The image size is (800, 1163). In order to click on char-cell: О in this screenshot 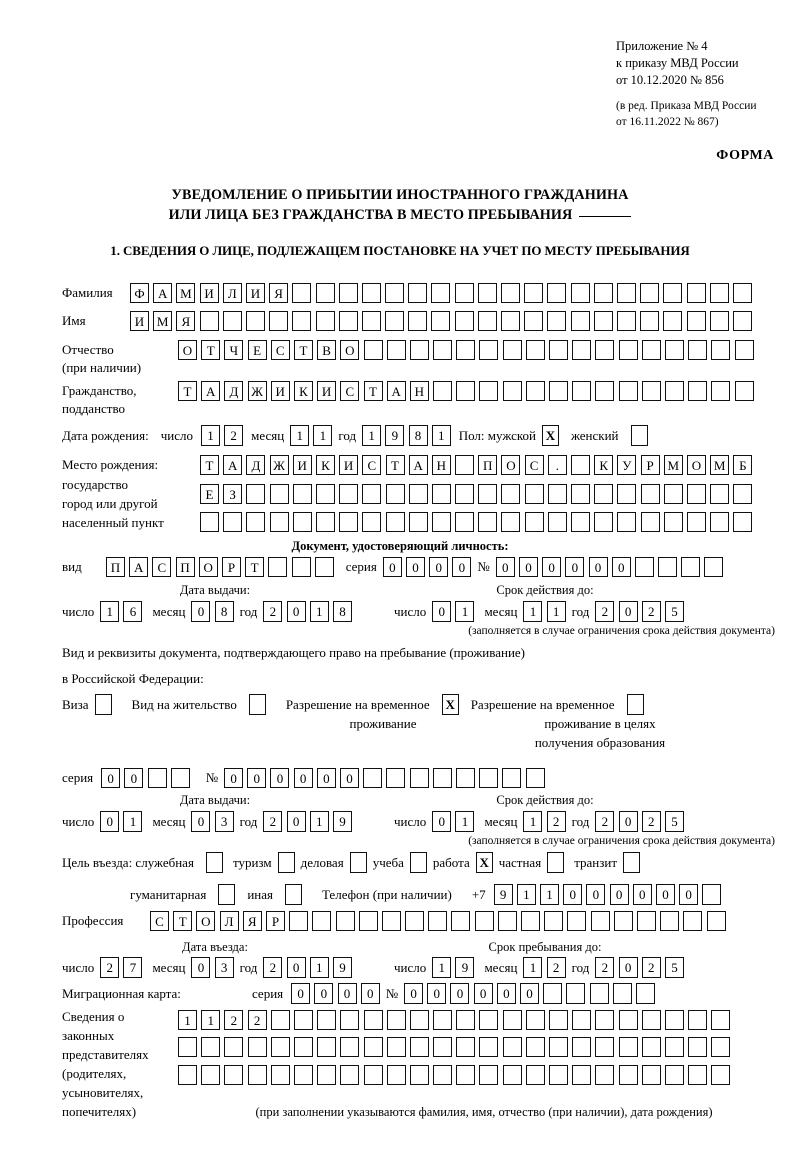, I will do `click(187, 350)`.